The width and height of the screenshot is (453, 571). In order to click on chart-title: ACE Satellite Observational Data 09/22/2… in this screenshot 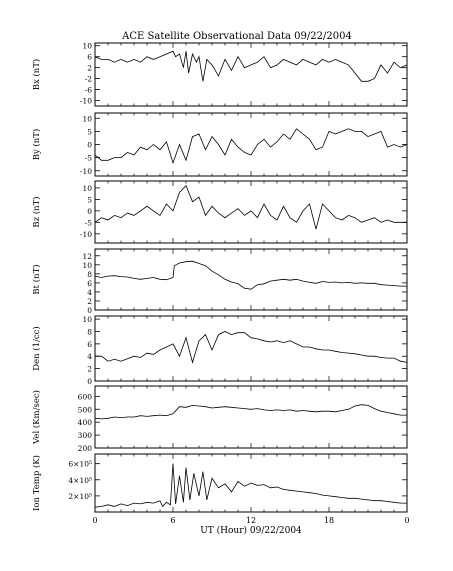, I will do `click(236, 36)`.